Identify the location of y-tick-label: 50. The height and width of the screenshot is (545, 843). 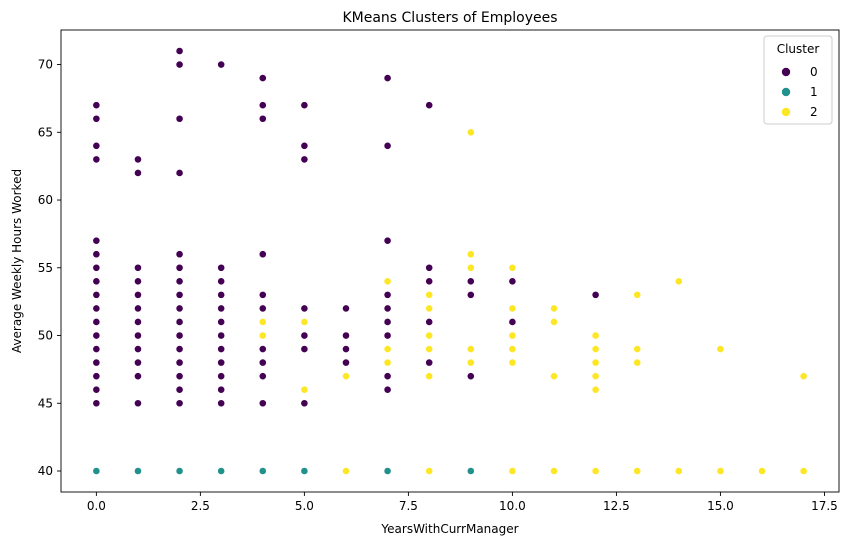
(45, 336).